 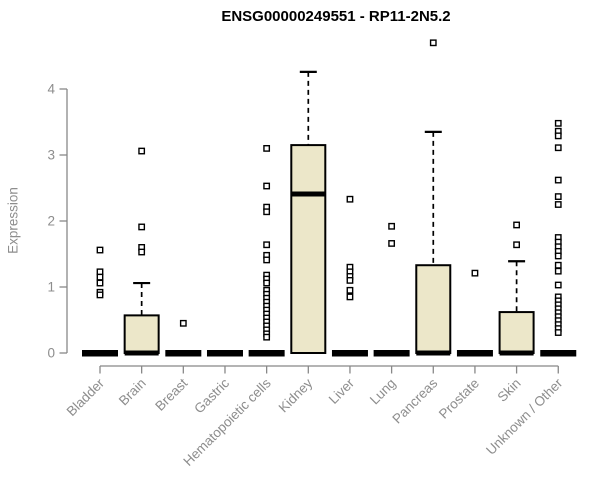 I want to click on y-tick-label: 4, so click(x=51, y=89).